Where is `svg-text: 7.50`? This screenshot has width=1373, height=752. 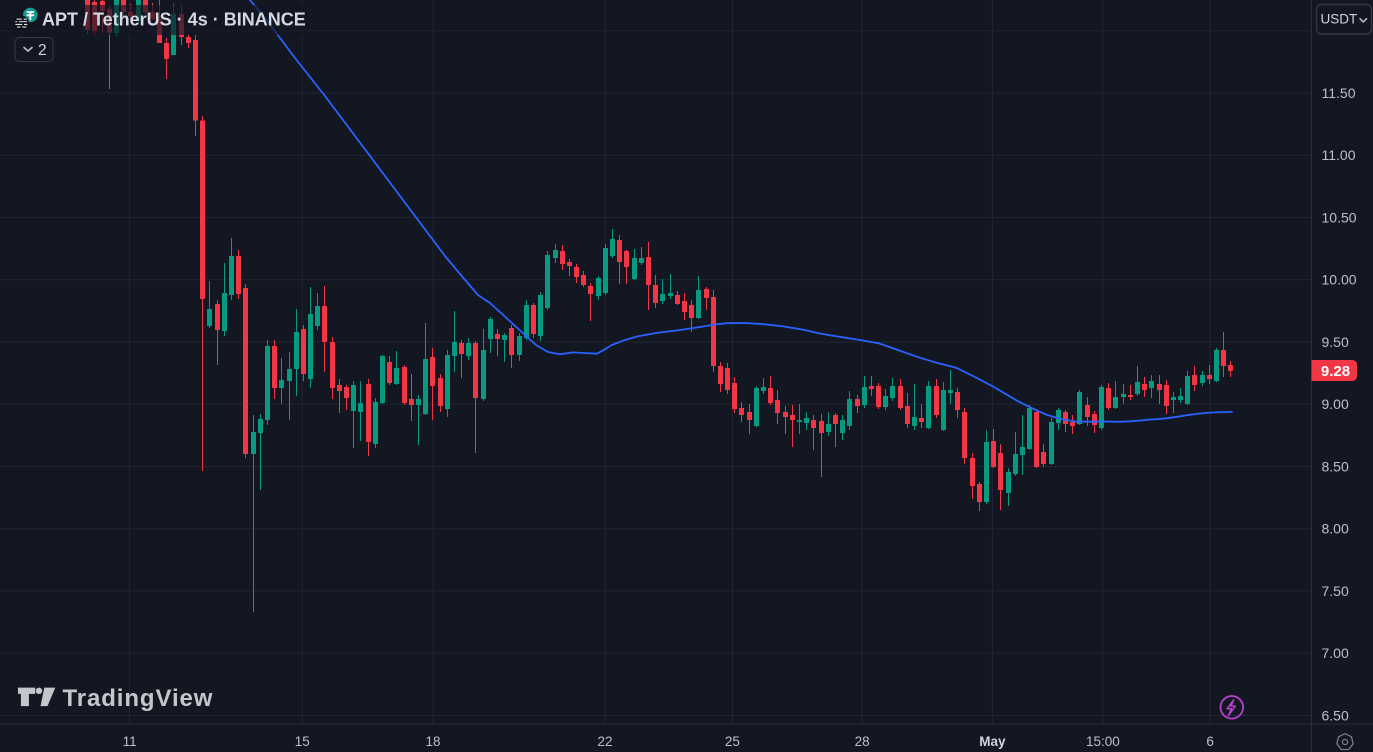
svg-text: 7.50 is located at coordinates (1335, 591).